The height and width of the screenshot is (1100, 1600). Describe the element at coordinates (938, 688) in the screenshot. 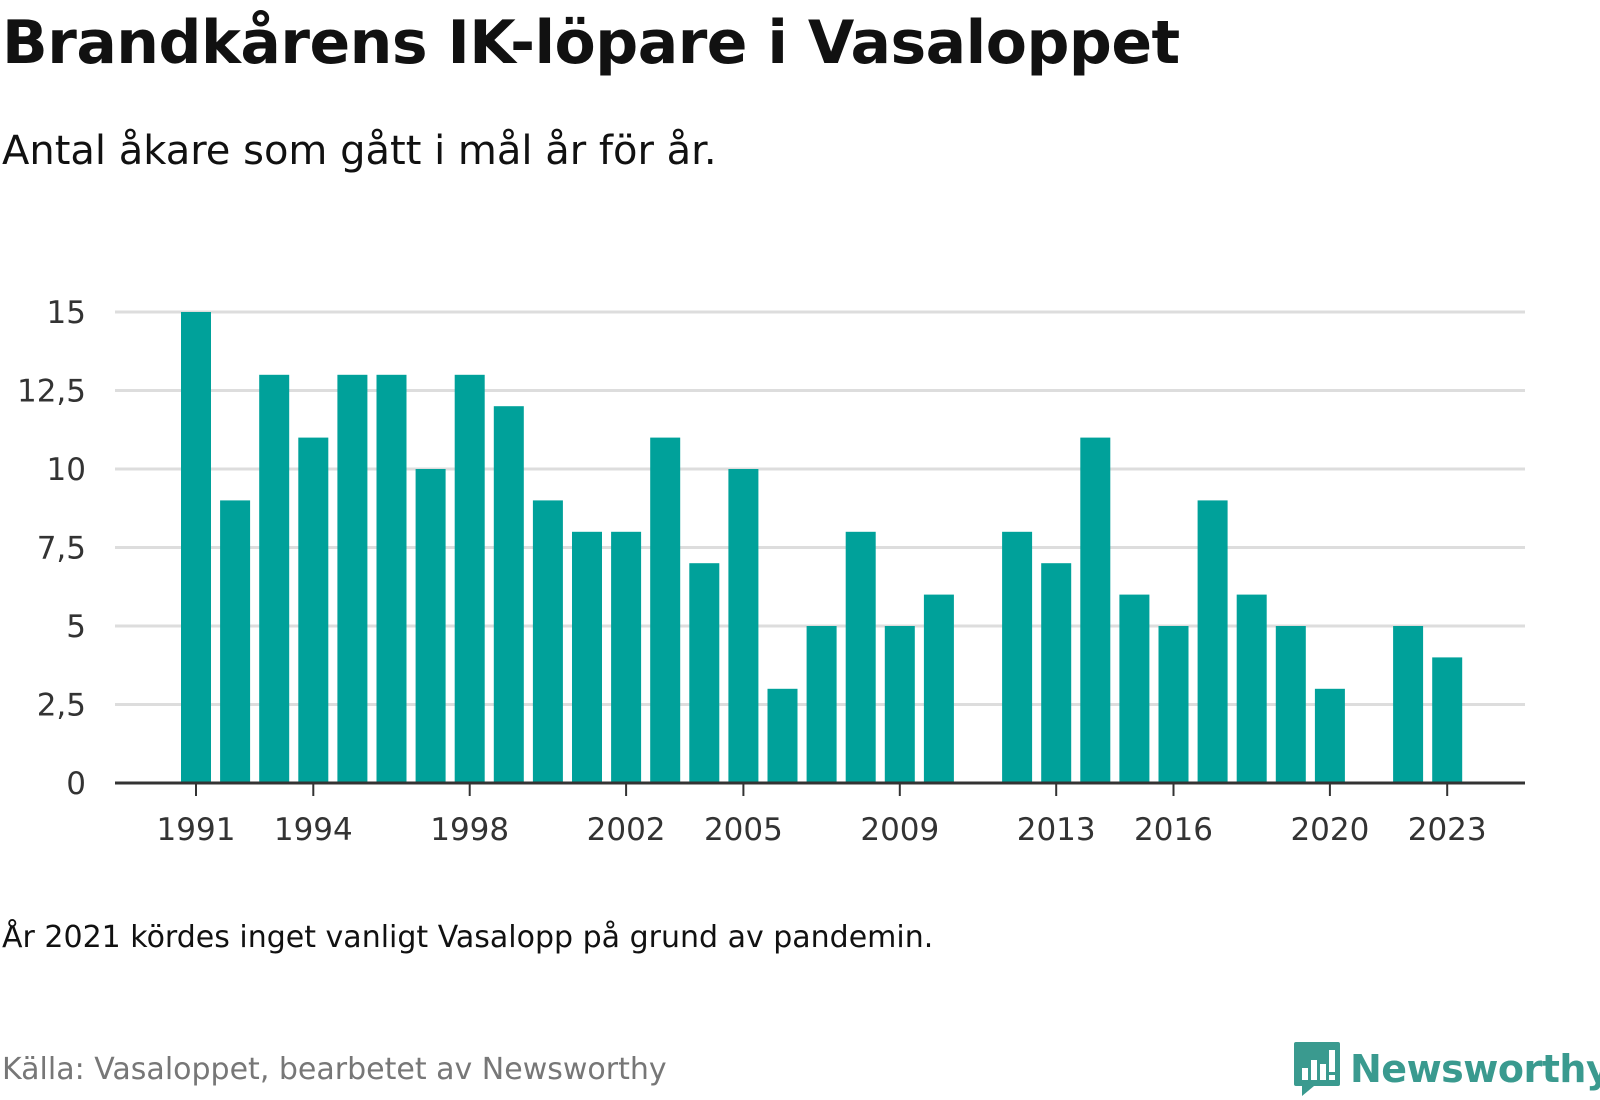

I see `bar-2010` at that location.